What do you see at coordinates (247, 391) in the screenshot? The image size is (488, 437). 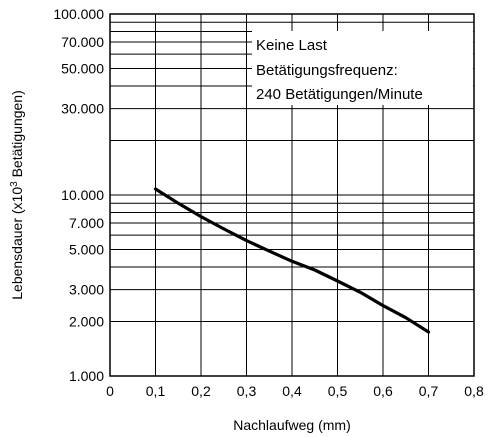 I see `x-tick-label: 0,3` at bounding box center [247, 391].